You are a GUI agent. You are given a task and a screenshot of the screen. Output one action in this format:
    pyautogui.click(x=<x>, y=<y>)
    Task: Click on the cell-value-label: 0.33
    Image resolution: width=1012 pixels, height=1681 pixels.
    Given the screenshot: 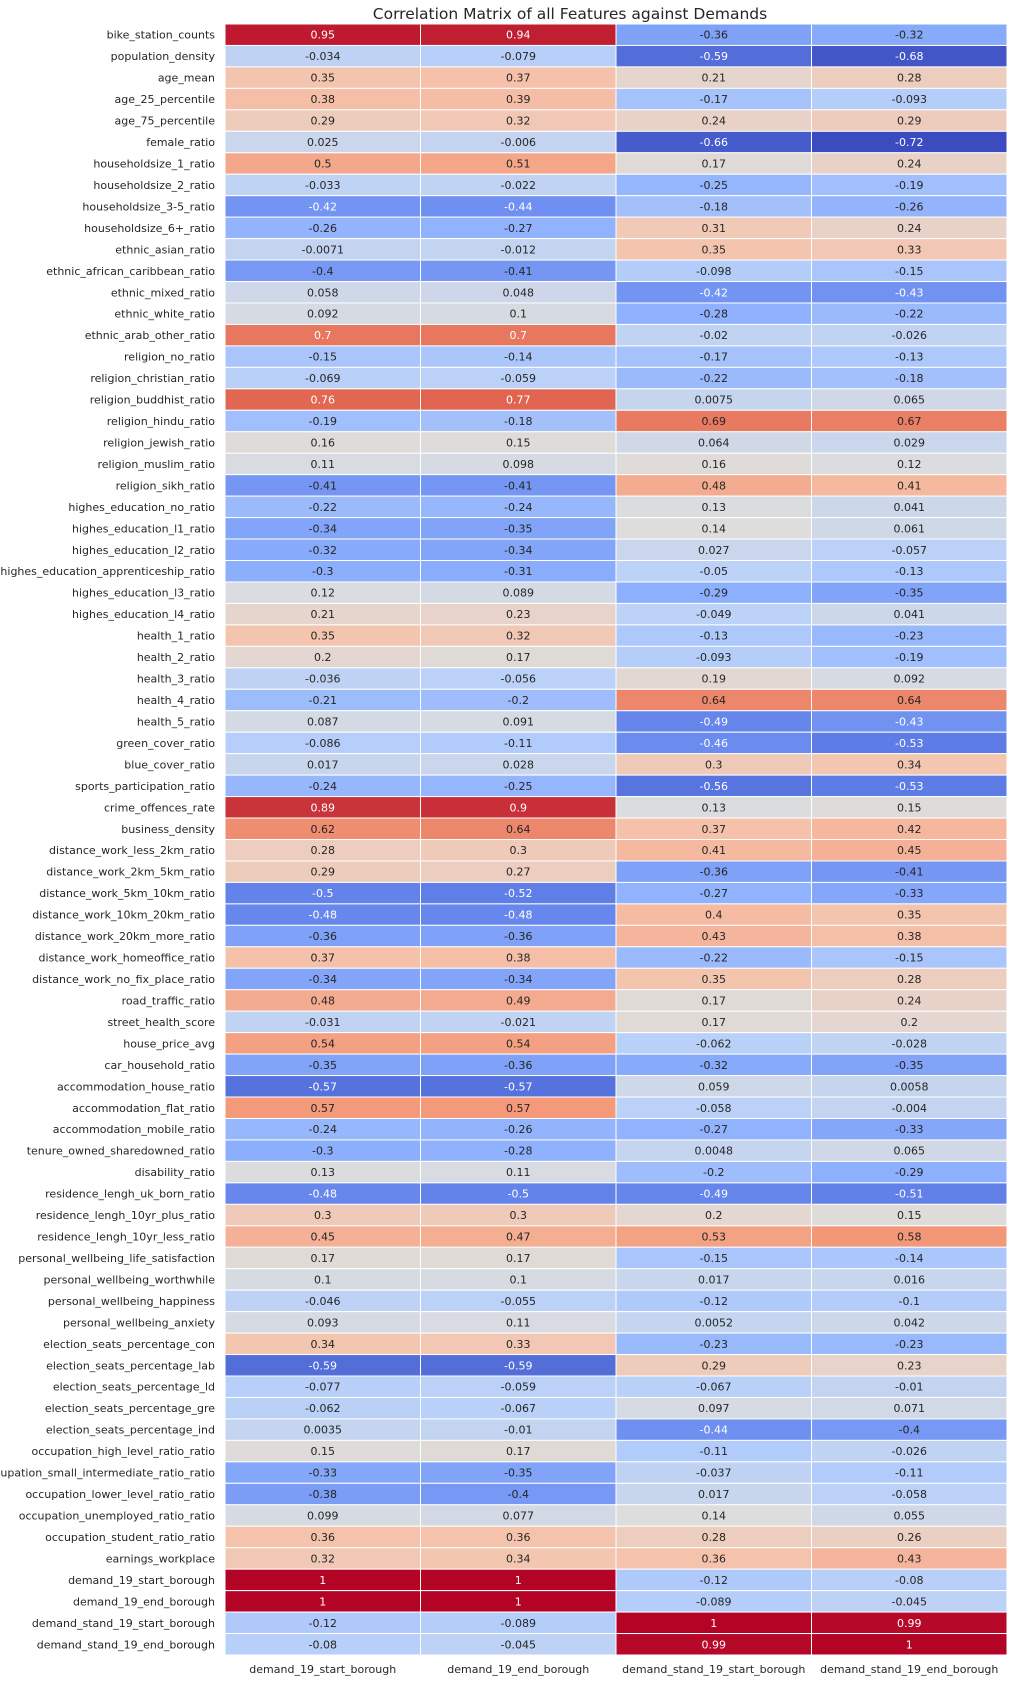 What is the action you would take?
    pyautogui.click(x=909, y=249)
    